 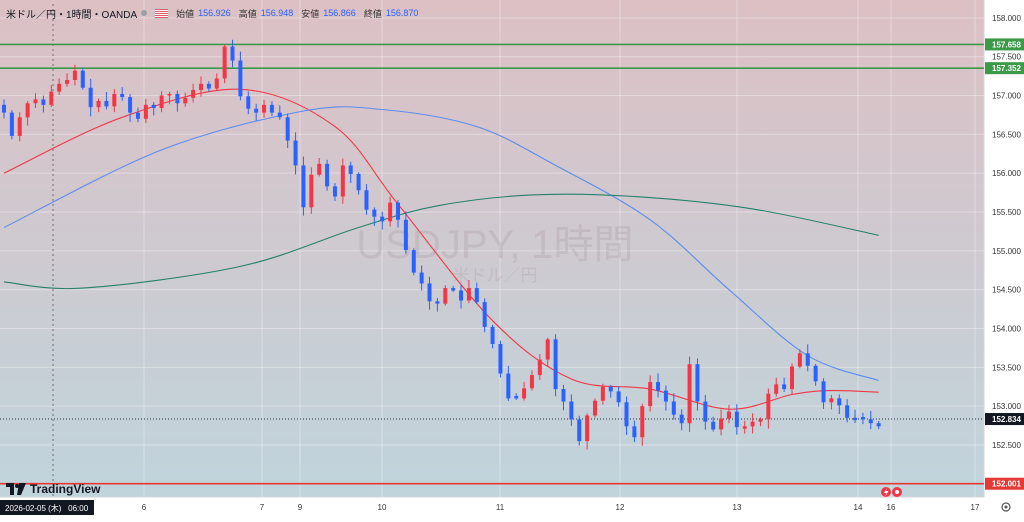 What do you see at coordinates (975, 507) in the screenshot?
I see `time-tick-label: 17` at bounding box center [975, 507].